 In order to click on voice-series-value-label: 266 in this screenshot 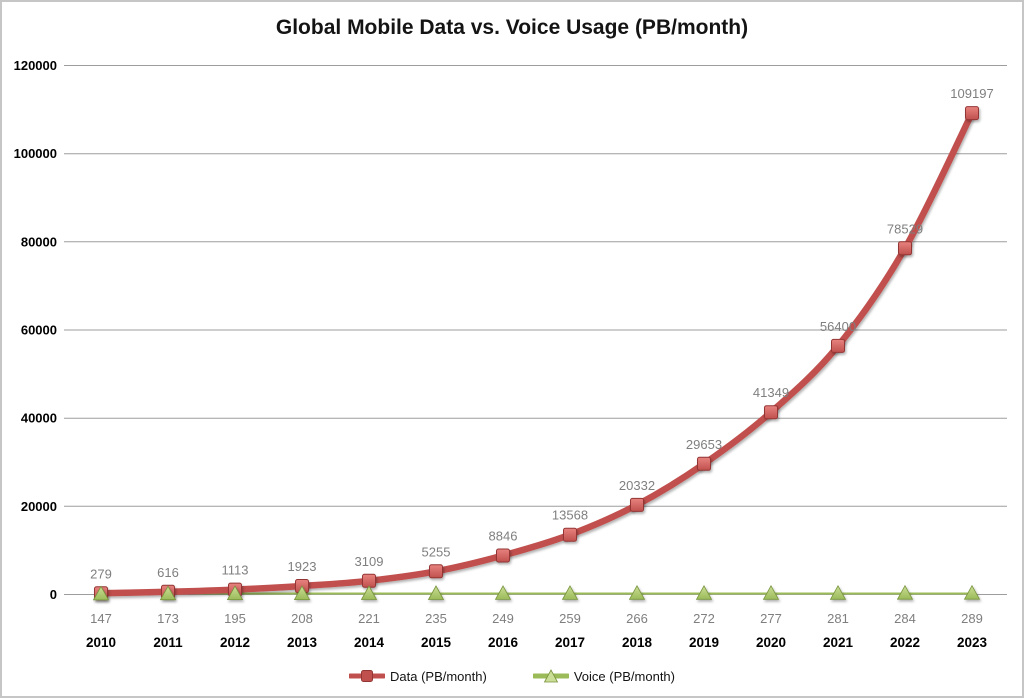, I will do `click(637, 618)`.